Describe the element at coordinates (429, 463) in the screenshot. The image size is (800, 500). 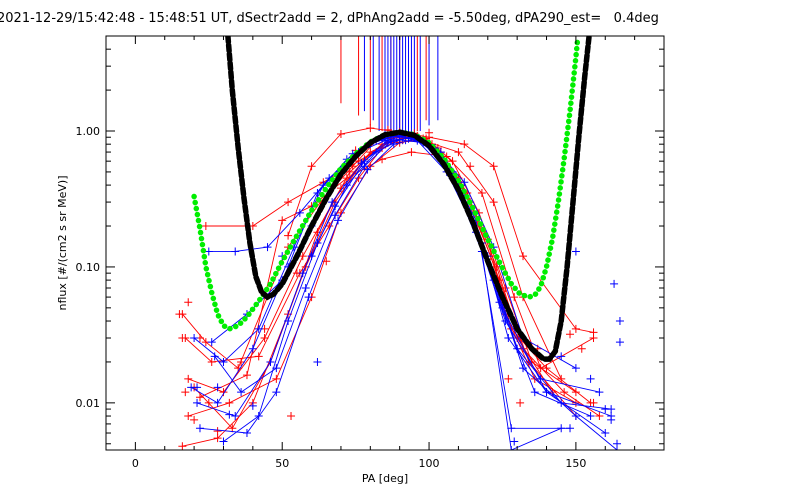
I see `x-tick-label: 100` at that location.